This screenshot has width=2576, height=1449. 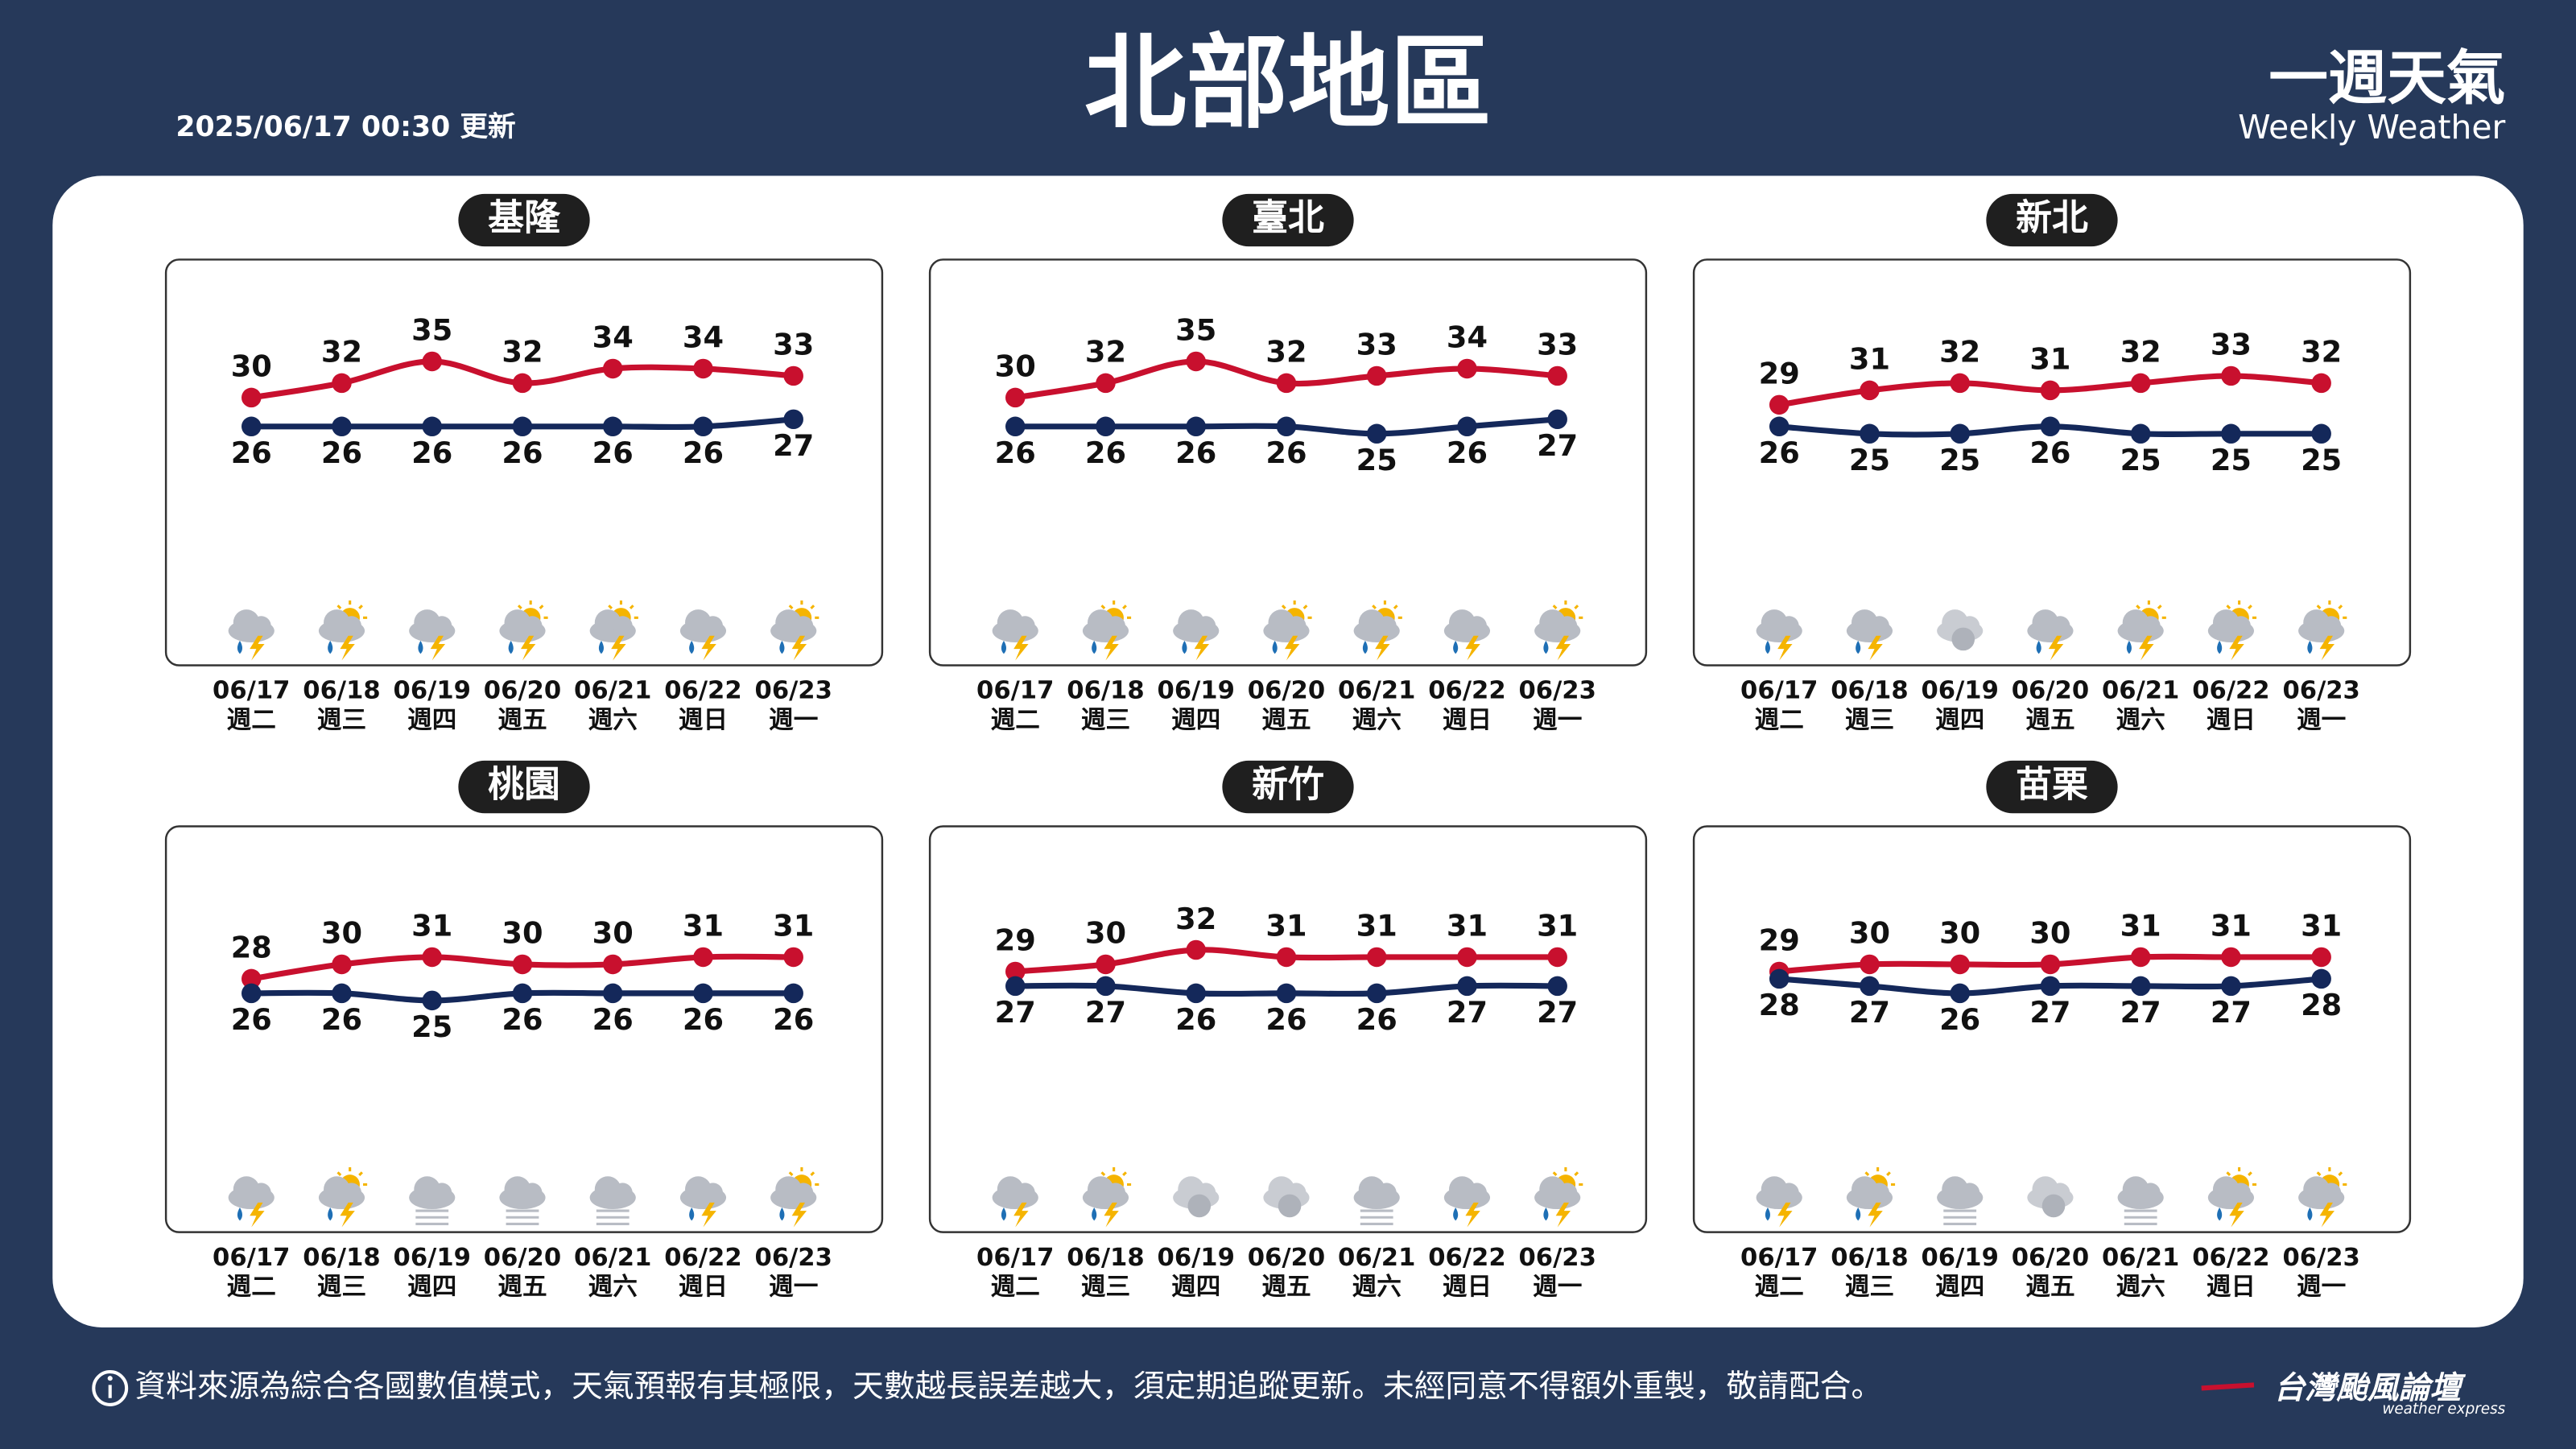 What do you see at coordinates (2228, 1386) in the screenshot?
I see `logo-stripe` at bounding box center [2228, 1386].